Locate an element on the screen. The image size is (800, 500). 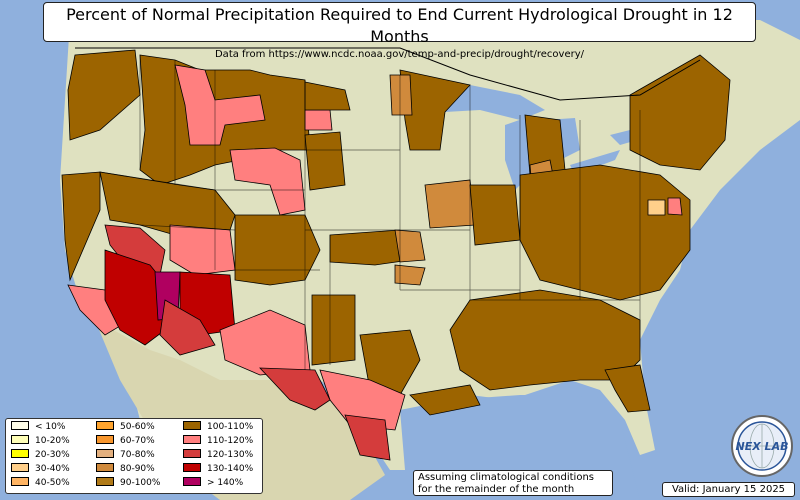
legend-item: 110-120% is located at coordinates (218, 441).